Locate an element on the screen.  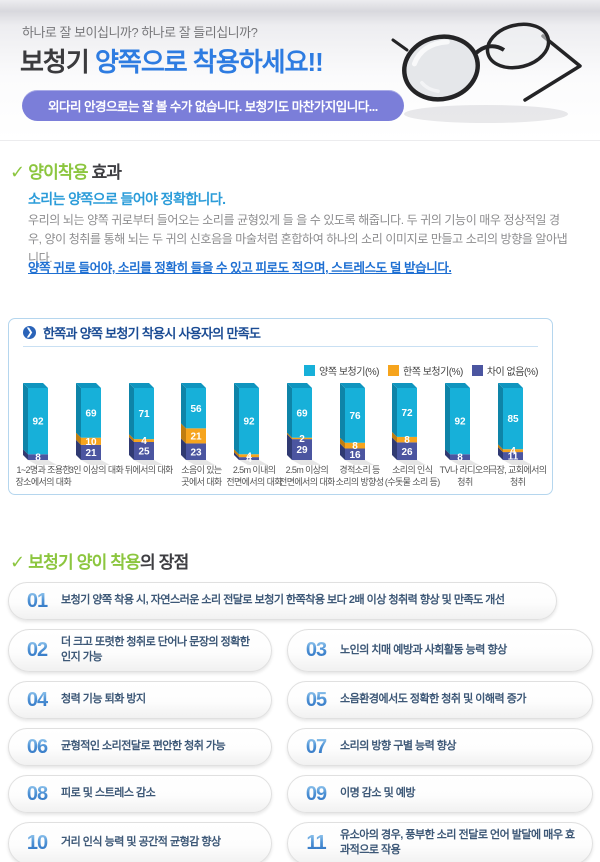
svg-text: 26 is located at coordinates (408, 452).